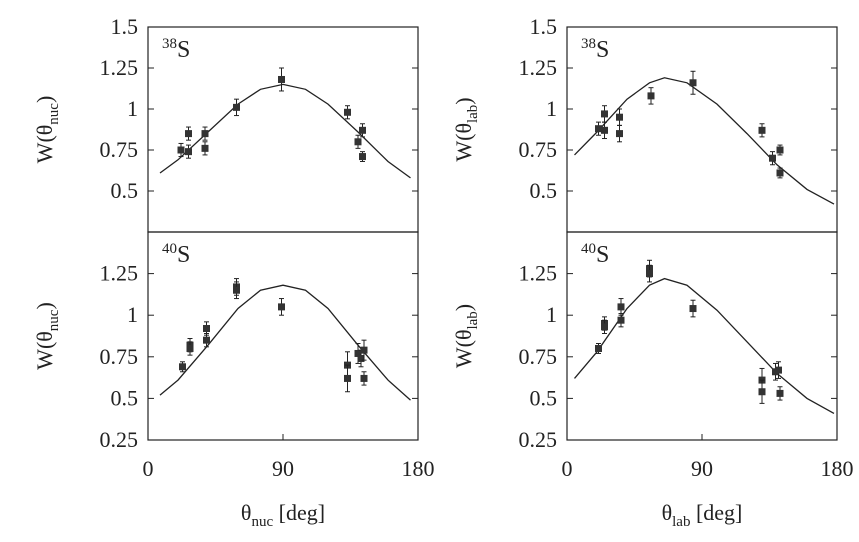 This screenshot has width=859, height=542. Describe the element at coordinates (588, 44) in the screenshot. I see `panel-label-part: 38` at that location.